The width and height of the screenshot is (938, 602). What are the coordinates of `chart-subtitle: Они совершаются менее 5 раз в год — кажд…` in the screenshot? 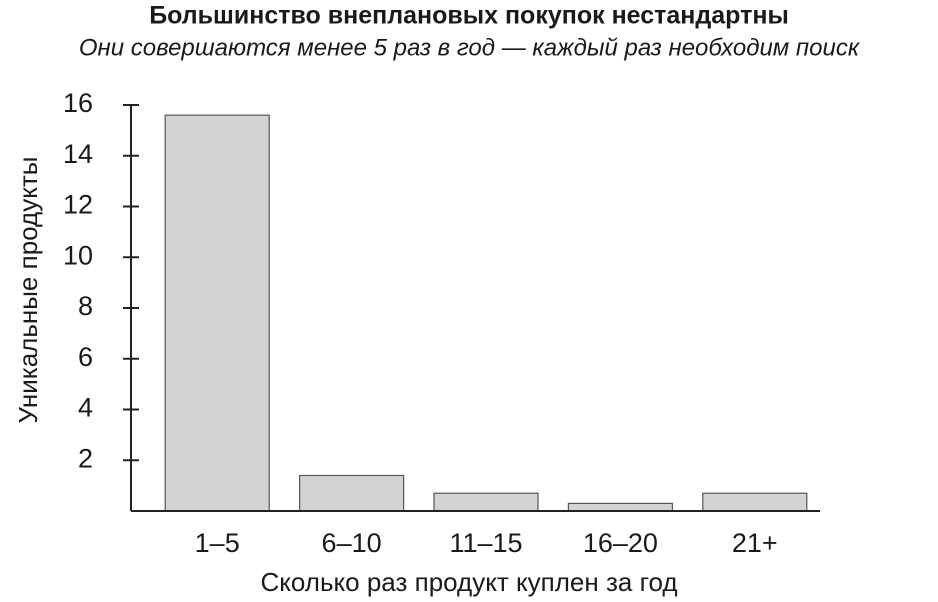 It's located at (470, 47).